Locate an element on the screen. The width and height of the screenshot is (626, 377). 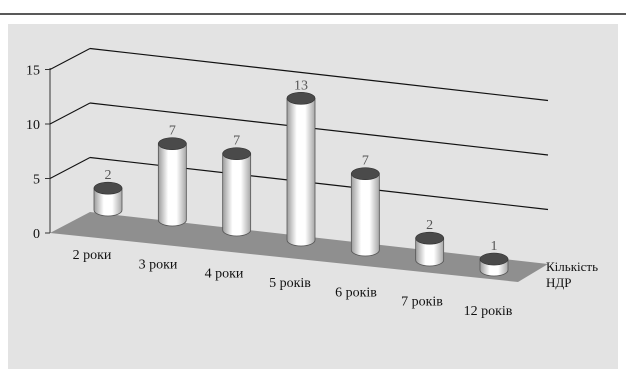
legend-line-2: НДР is located at coordinates (559, 282).